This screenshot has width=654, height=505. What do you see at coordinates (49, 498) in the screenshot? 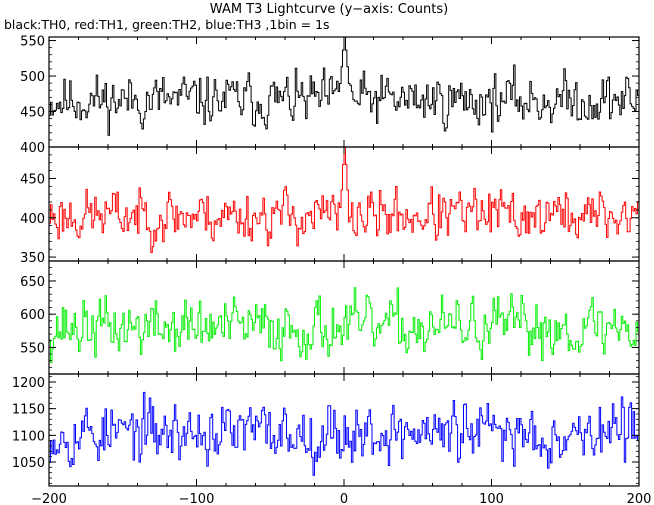
I see `x-tick-label: −200` at bounding box center [49, 498].